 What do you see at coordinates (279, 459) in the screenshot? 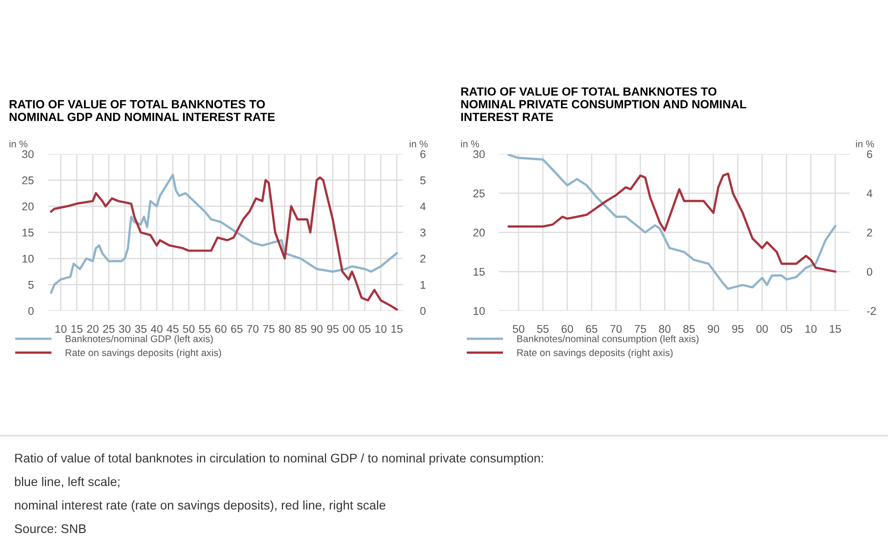
I see `text: Ratio of value of total banknotes in circulation to nominal GDP / to nominal private consumption:` at bounding box center [279, 459].